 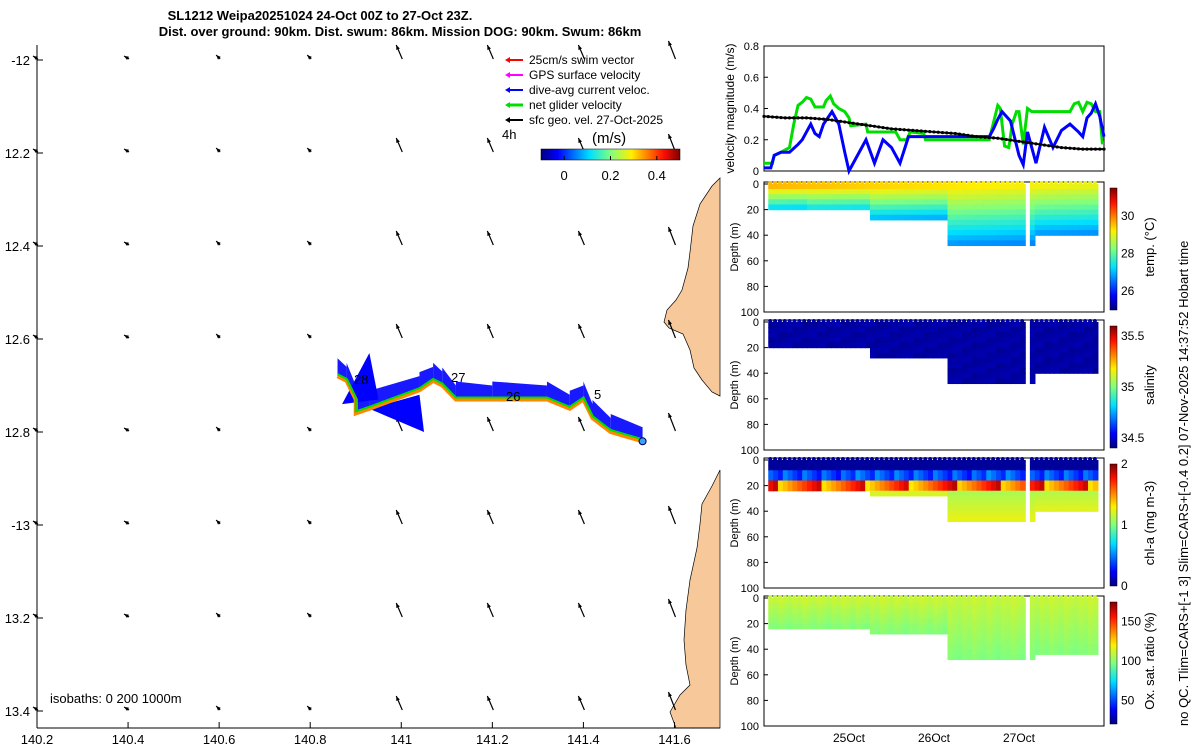 What do you see at coordinates (753, 676) in the screenshot?
I see `depth-tick-label: 60` at bounding box center [753, 676].